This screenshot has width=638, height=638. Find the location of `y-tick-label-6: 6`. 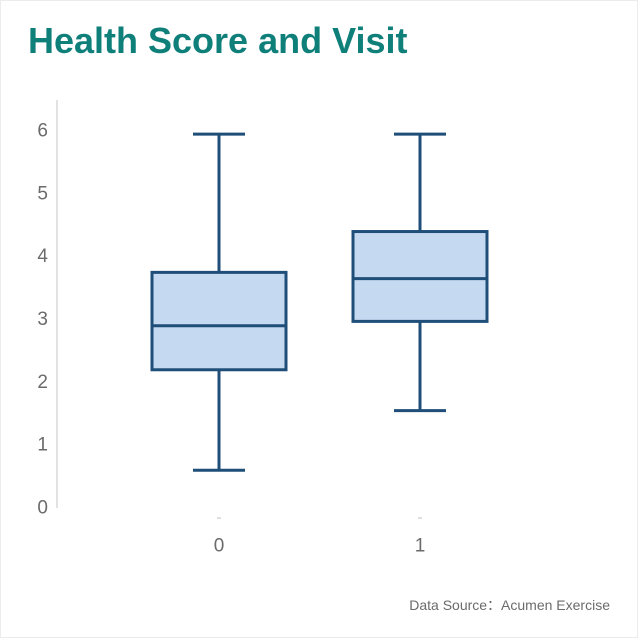

y-tick-label-6: 6 is located at coordinates (42, 131).